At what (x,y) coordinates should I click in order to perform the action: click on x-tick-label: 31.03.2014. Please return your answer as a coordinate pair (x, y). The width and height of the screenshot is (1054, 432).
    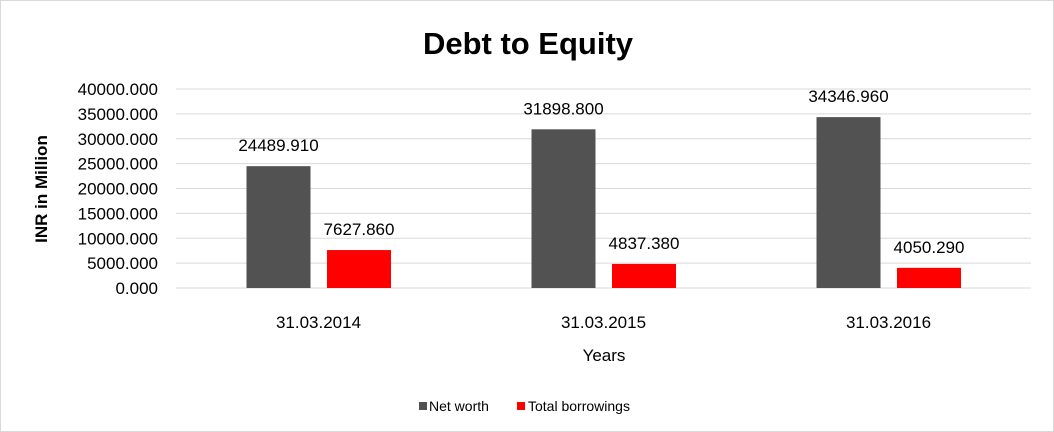
    Looking at the image, I should click on (318, 322).